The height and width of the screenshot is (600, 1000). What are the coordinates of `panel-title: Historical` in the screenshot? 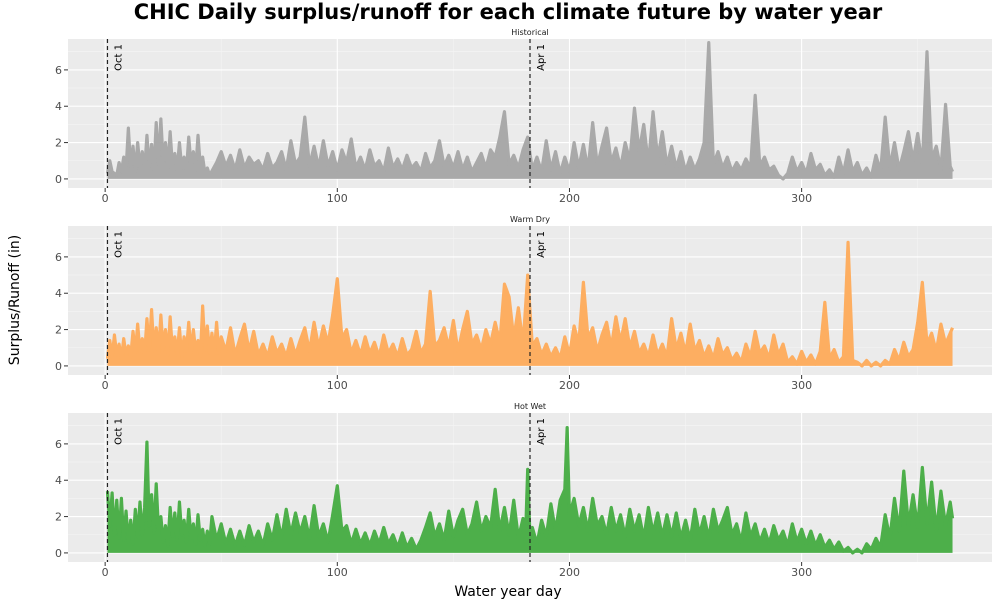 It's located at (529, 32).